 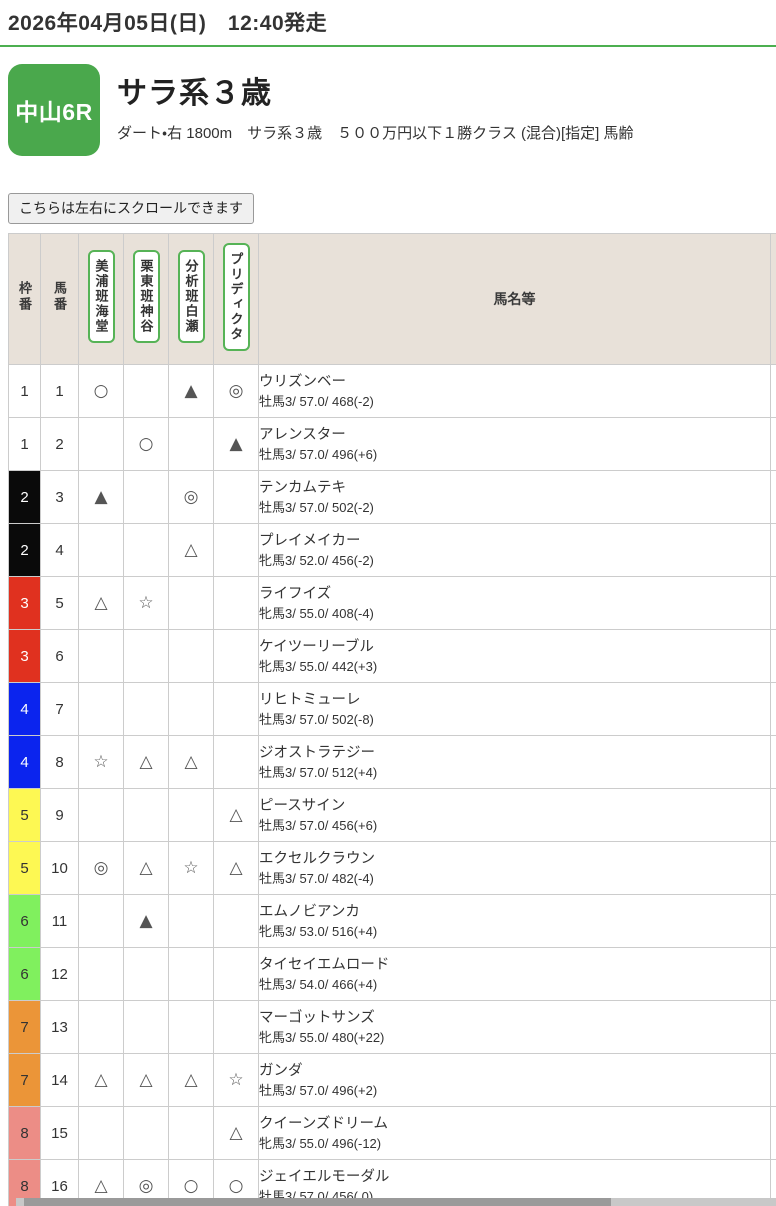 I want to click on horizontal-scrollbar, so click(x=396, y=1202).